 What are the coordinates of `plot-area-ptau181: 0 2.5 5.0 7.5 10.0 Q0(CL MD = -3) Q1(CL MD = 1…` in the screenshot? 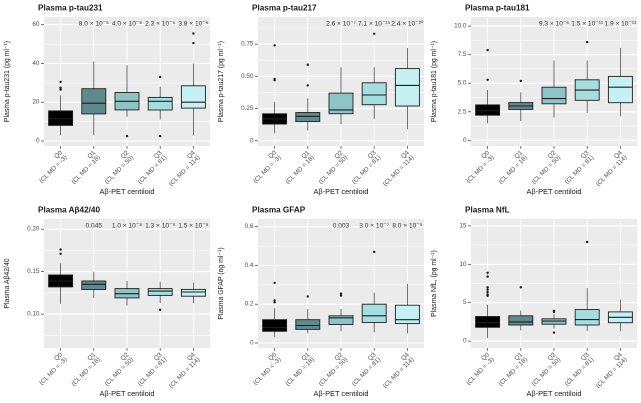 It's located at (545, 102).